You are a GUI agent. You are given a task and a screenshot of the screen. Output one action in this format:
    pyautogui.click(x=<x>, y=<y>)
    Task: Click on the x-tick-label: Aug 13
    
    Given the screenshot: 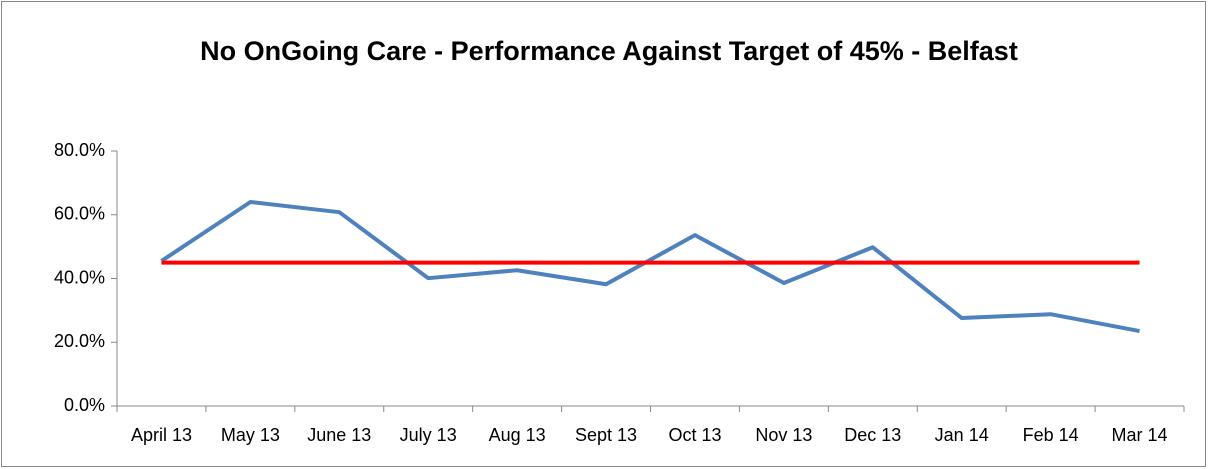 What is the action you would take?
    pyautogui.click(x=517, y=435)
    